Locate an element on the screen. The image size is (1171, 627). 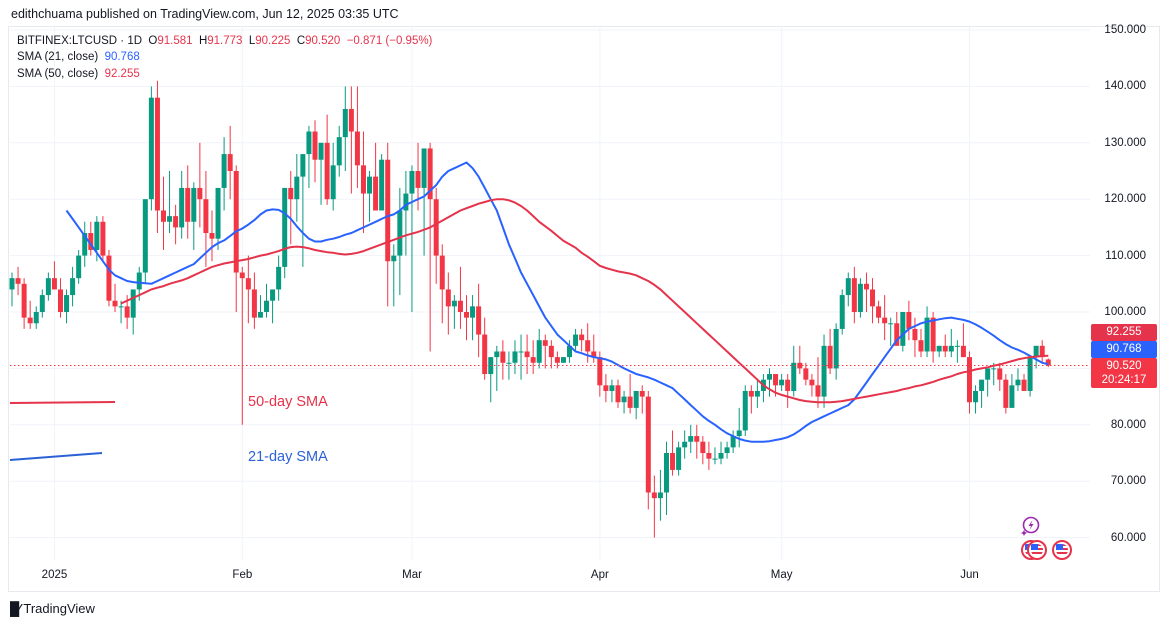
change-value: −0.871 (−0.95%) is located at coordinates (389, 41).